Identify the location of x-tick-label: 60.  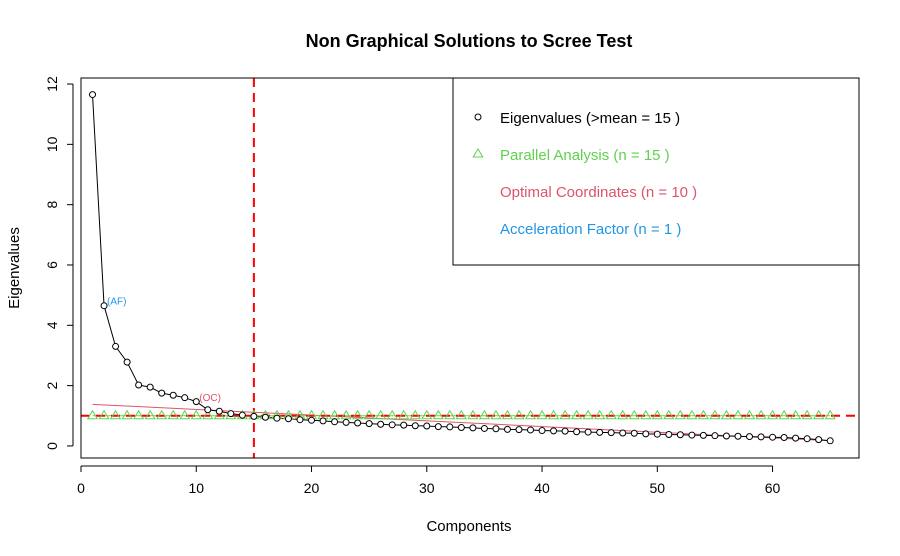
(773, 488).